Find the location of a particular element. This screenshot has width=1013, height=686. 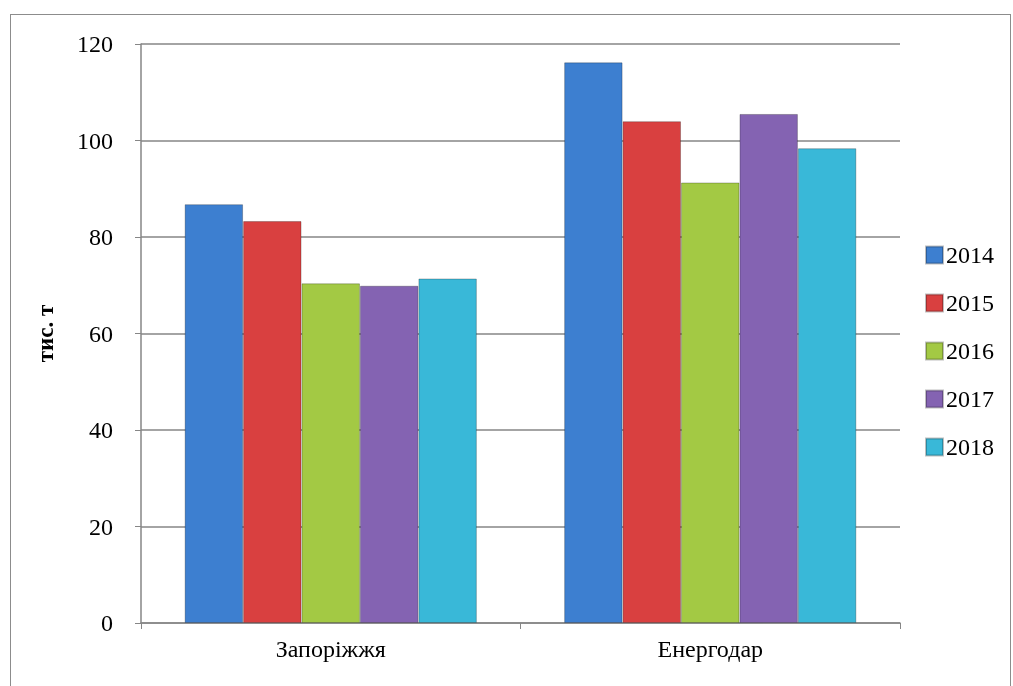

legend-label: 2018 is located at coordinates (970, 447).